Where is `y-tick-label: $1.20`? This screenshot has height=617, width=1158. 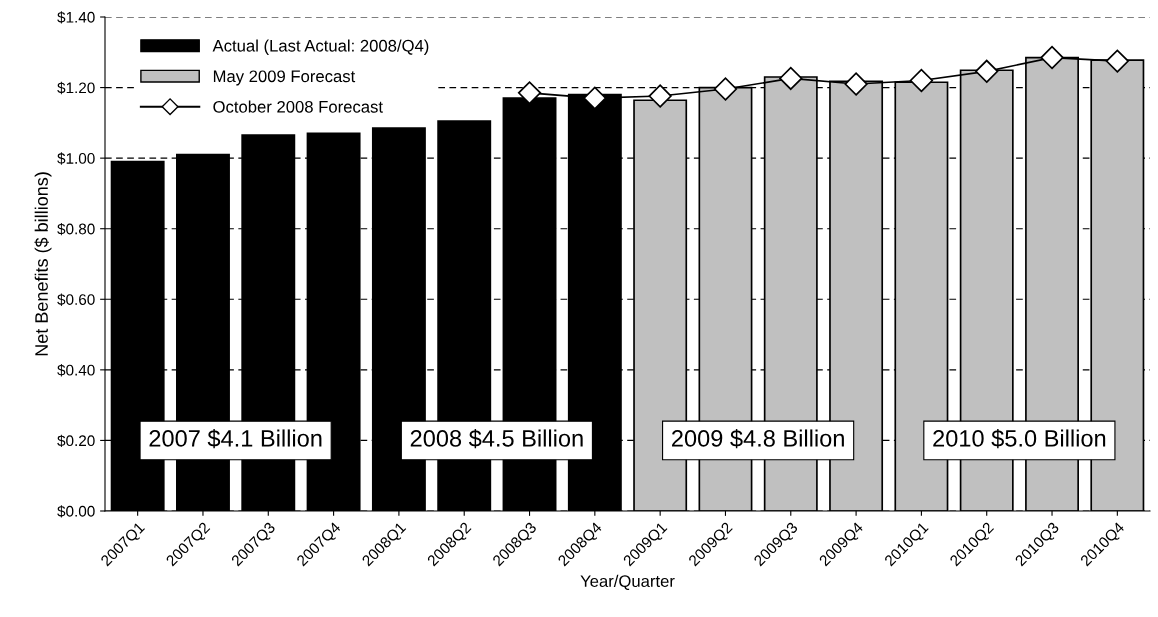
y-tick-label: $1.20 is located at coordinates (76, 88).